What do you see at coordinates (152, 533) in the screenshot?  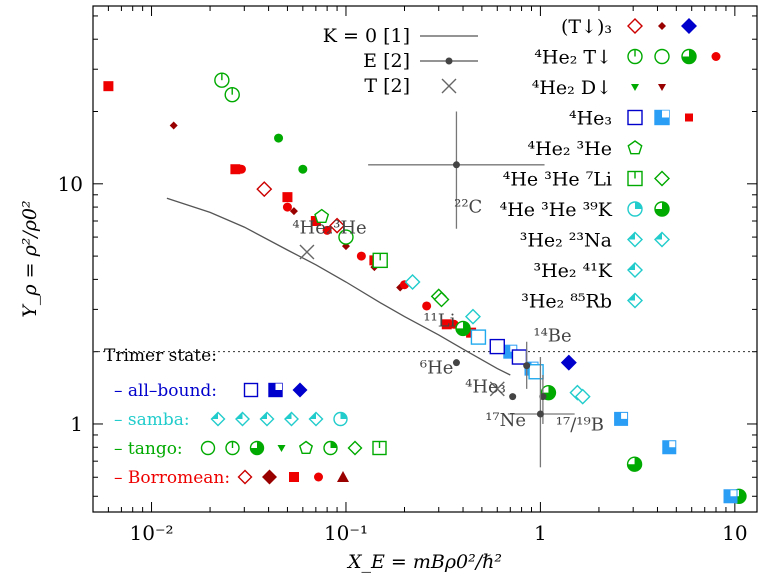 I see `x-tick-label: 10⁻²` at bounding box center [152, 533].